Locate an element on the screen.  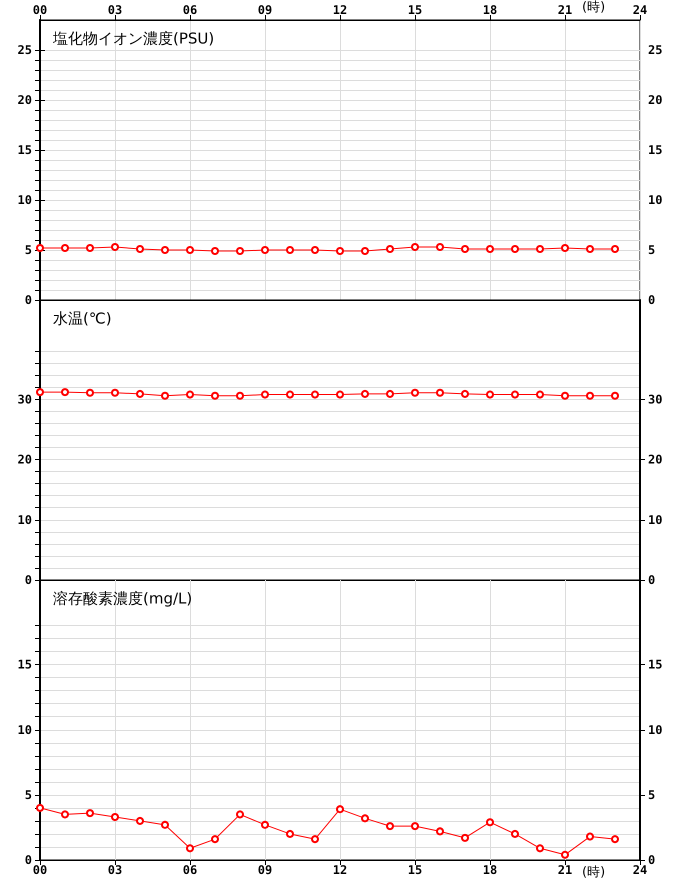
x-tick-label: 09 is located at coordinates (265, 870).